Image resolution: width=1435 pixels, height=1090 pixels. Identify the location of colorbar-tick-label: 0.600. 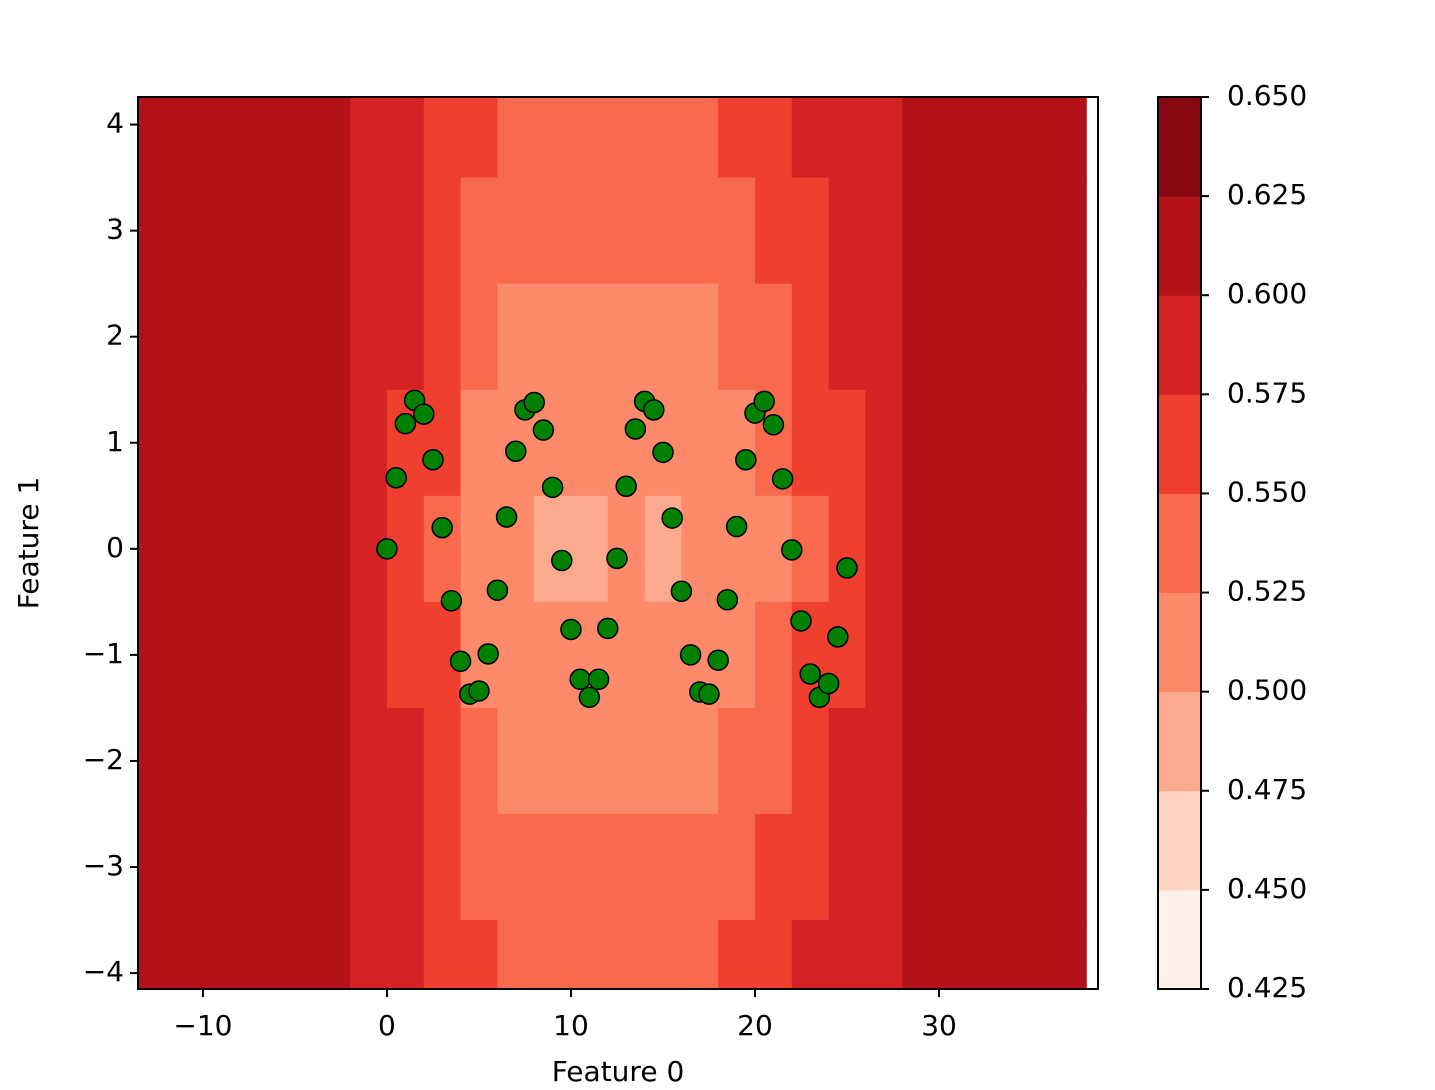
(1267, 293).